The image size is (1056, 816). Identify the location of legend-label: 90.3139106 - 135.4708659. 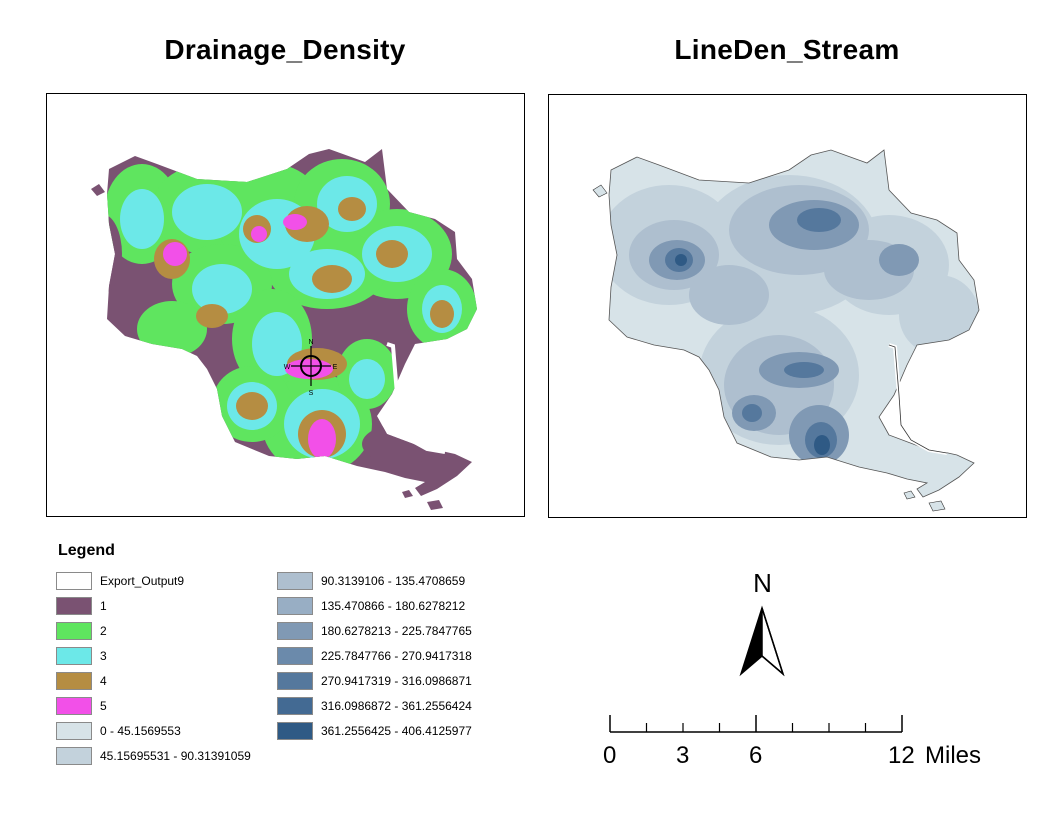
(393, 581).